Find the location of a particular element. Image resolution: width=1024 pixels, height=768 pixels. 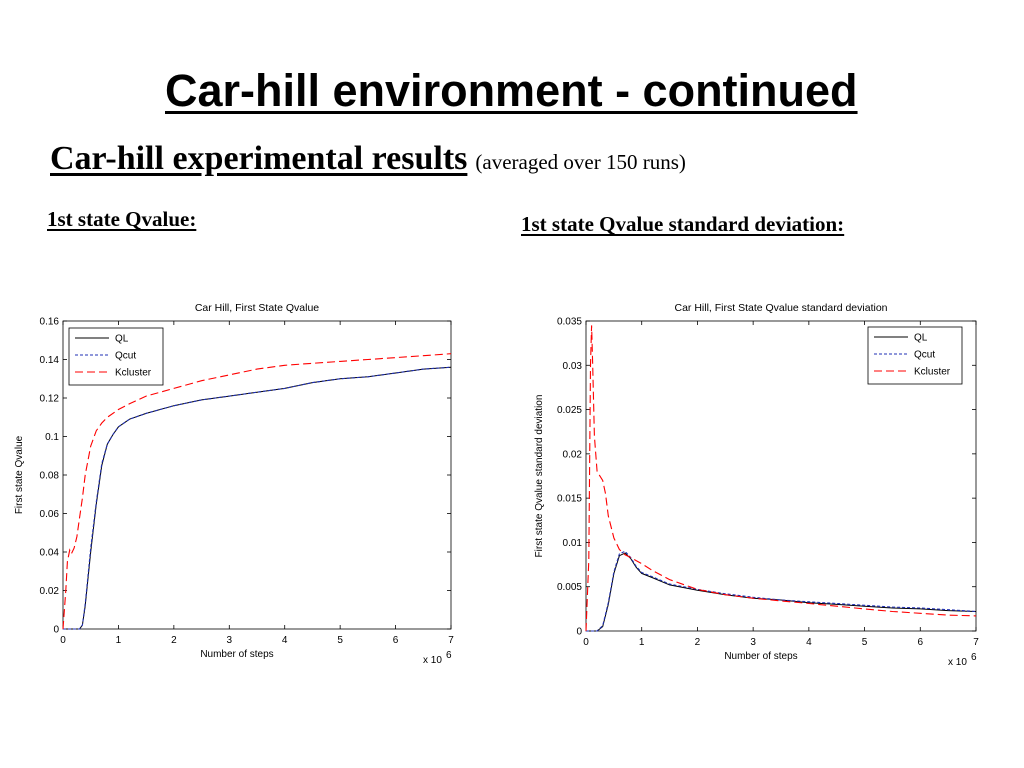

right-panel-heading: 1st state Qvalue standard deviation: is located at coordinates (683, 224).